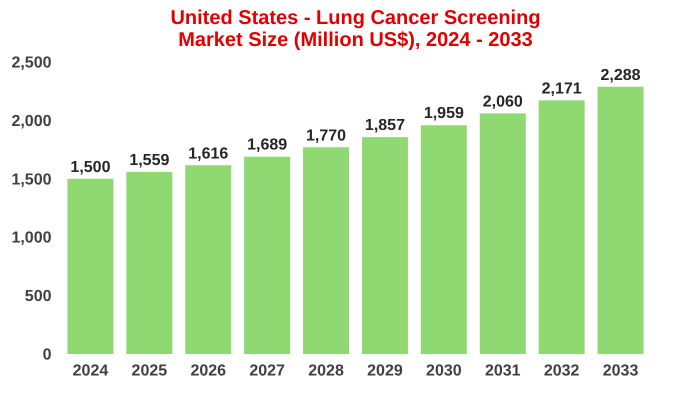 This screenshot has height=396, width=680. Describe the element at coordinates (149, 160) in the screenshot. I see `data-label: 1,559` at that location.